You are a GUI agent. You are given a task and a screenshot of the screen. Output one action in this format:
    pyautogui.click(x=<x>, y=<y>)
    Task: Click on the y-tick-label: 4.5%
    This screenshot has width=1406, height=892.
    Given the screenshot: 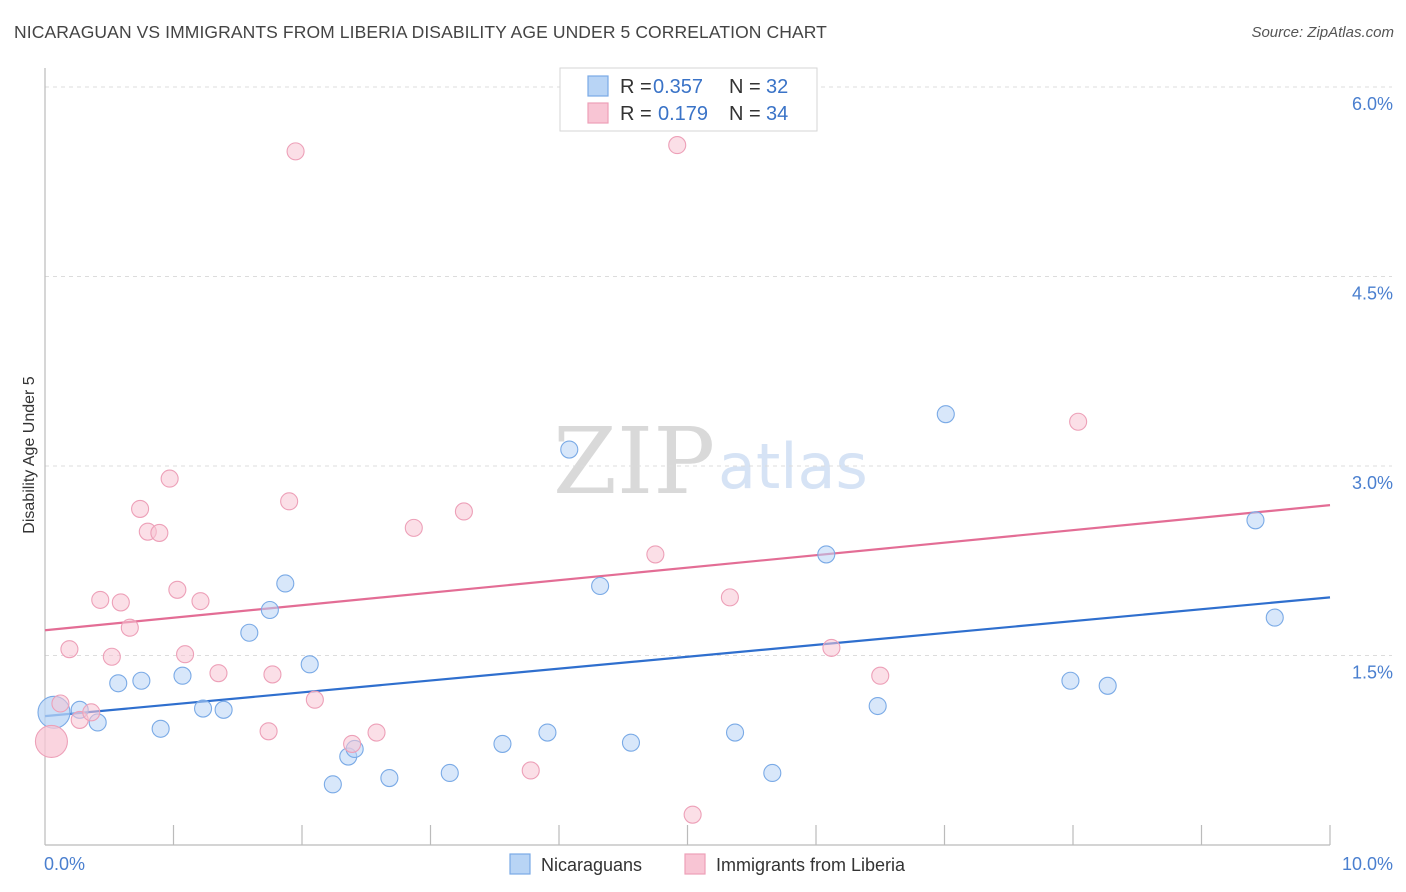 What is the action you would take?
    pyautogui.click(x=1372, y=293)
    